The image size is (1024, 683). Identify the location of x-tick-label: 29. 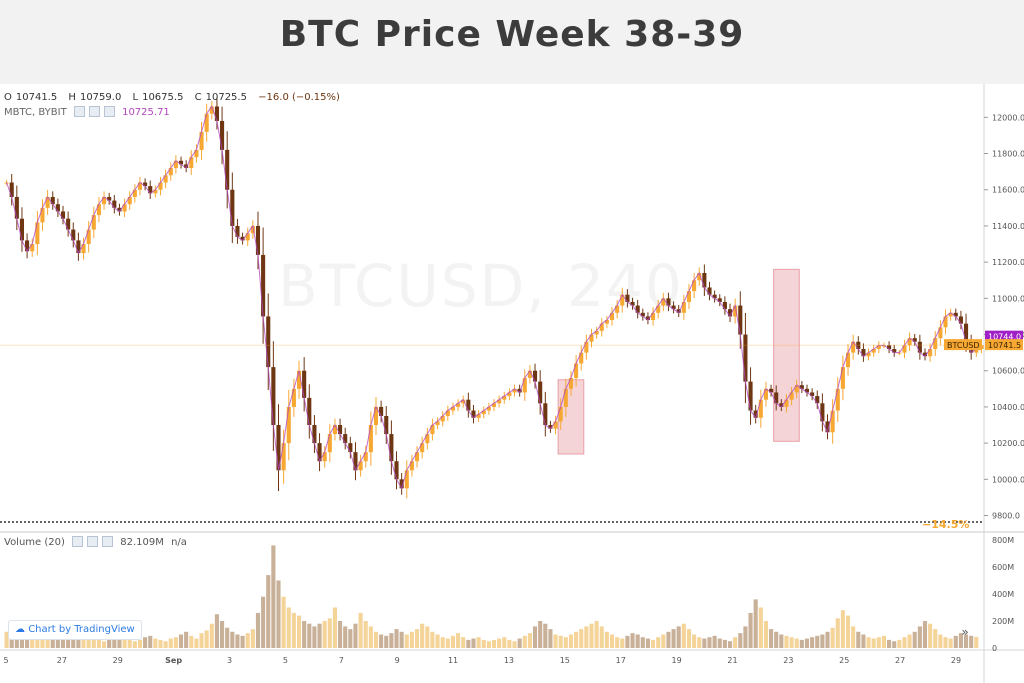
(956, 660).